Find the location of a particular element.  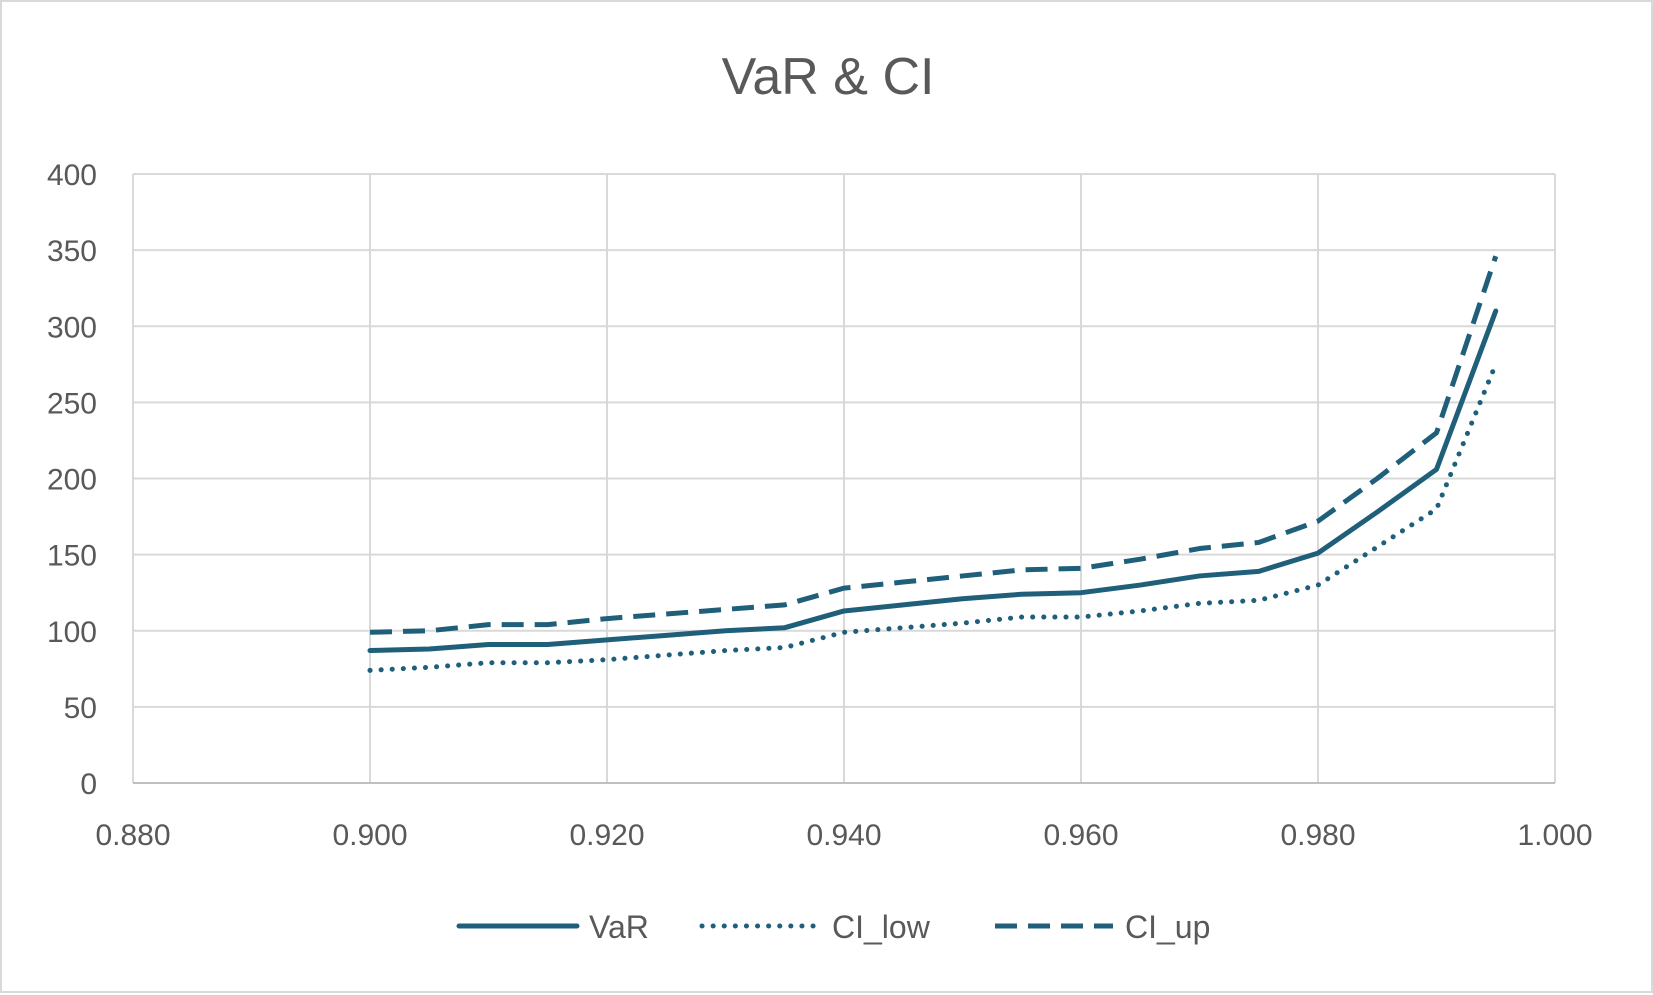

y-tick-label: 50 is located at coordinates (80, 708).